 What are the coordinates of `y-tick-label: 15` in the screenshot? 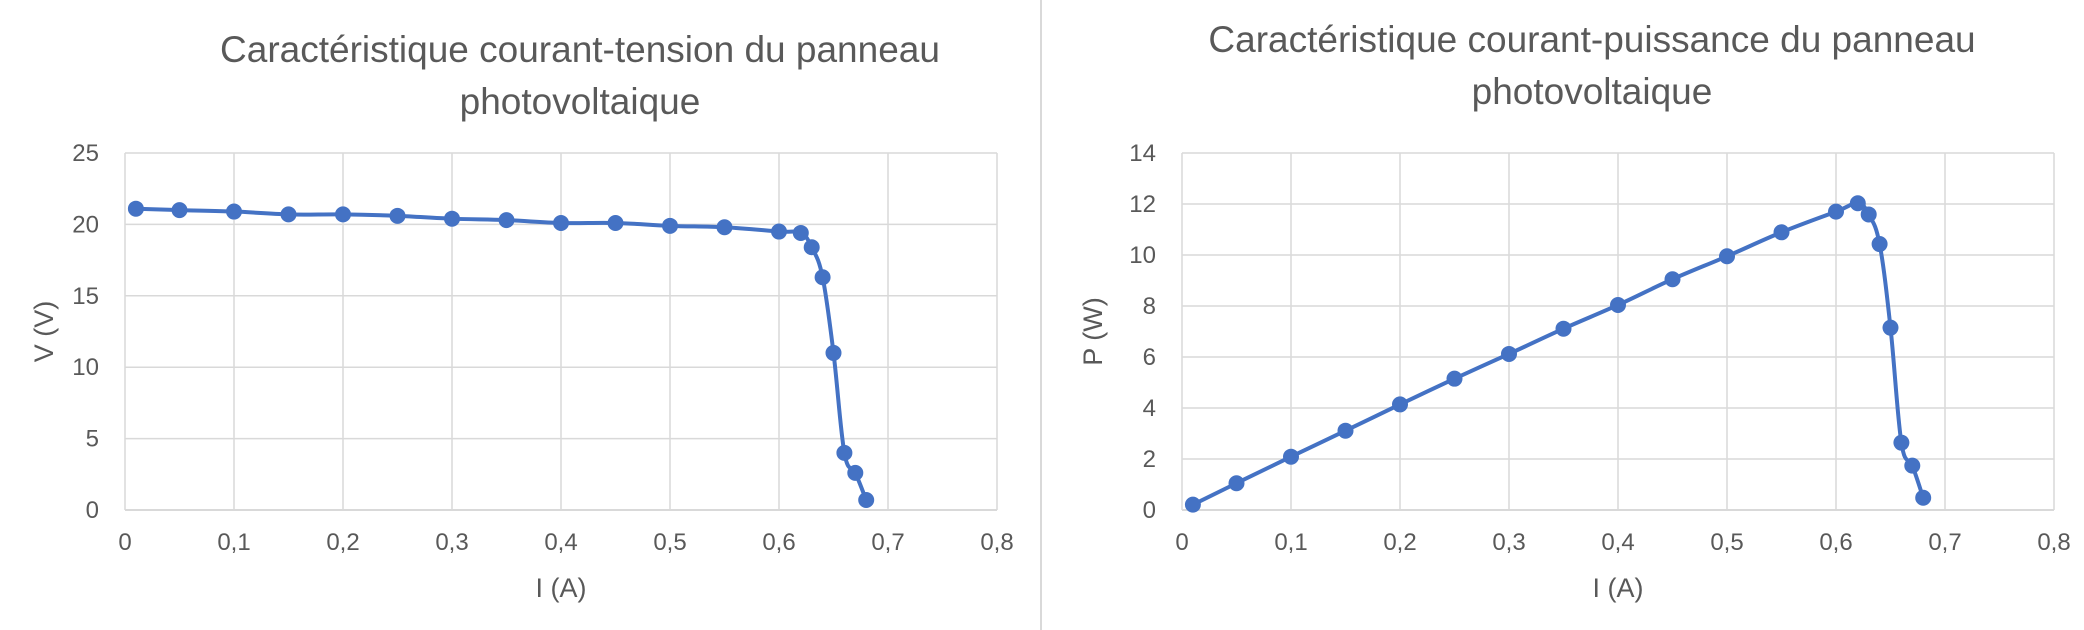 It's located at (85, 296).